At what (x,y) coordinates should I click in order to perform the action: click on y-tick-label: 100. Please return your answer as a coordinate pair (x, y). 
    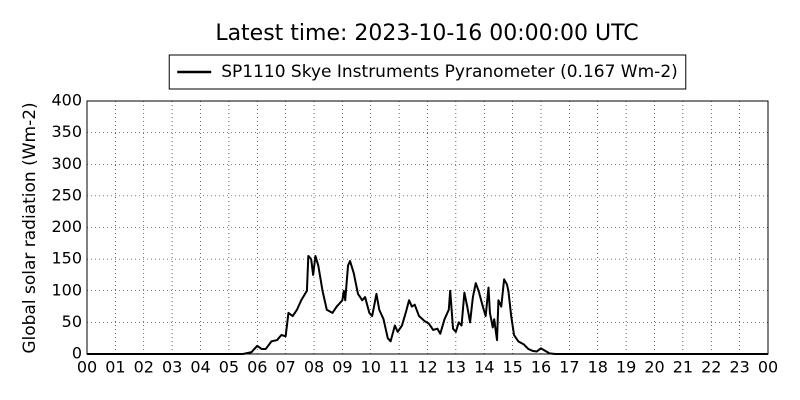
    Looking at the image, I should click on (66, 289).